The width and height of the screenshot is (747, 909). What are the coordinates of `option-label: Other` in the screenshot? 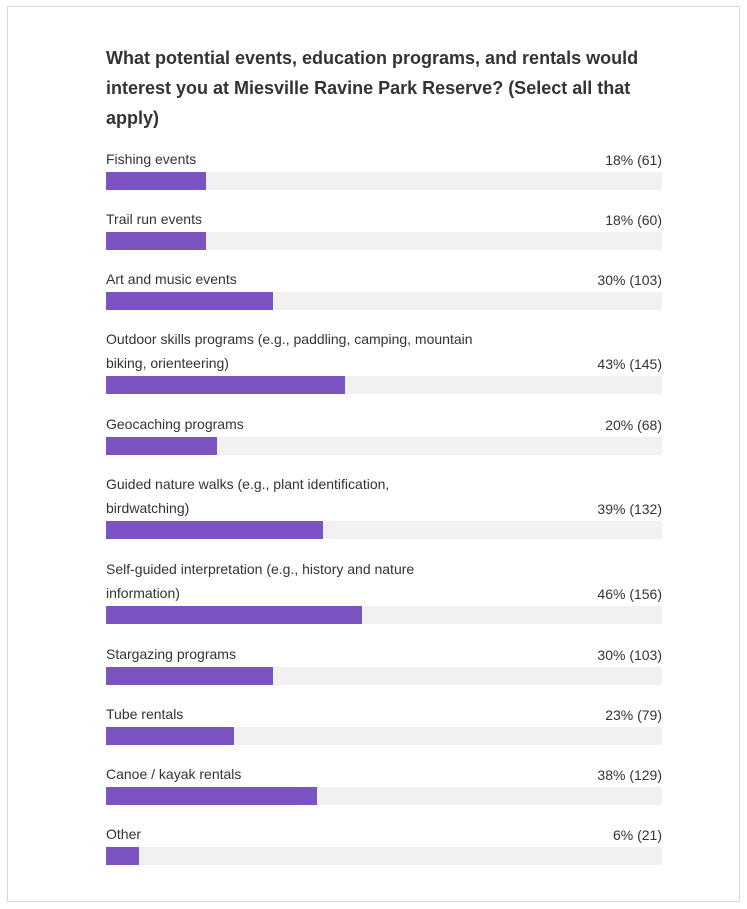 It's located at (124, 834).